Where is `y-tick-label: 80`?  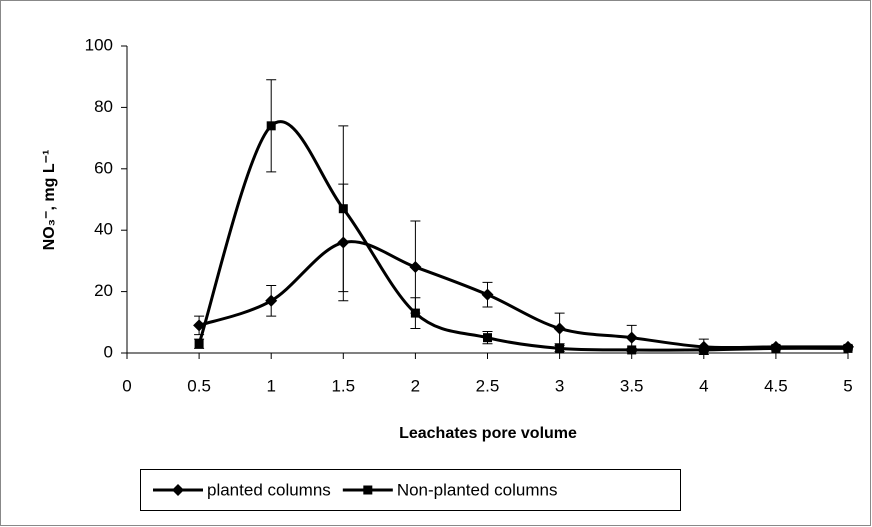 y-tick-label: 80 is located at coordinates (103, 106).